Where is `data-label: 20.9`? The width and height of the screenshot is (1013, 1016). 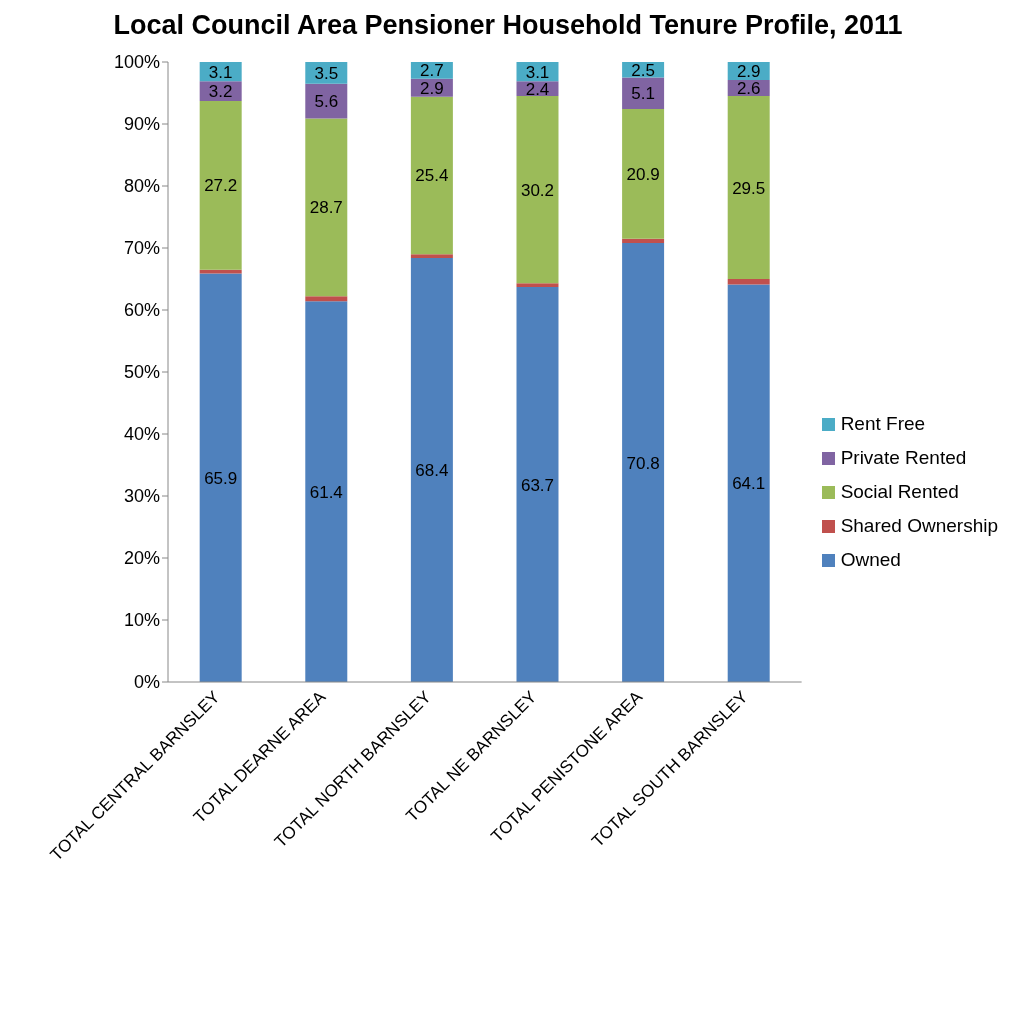 data-label: 20.9 is located at coordinates (643, 174).